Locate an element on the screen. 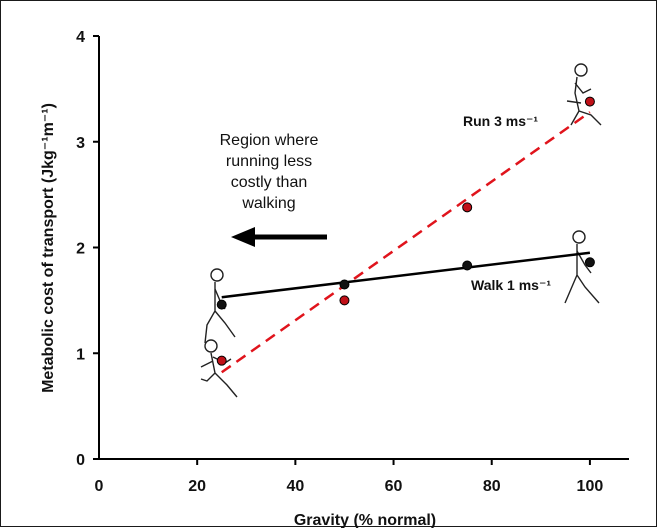  legend-walk: Walk 1 ms⁻¹ is located at coordinates (511, 285).